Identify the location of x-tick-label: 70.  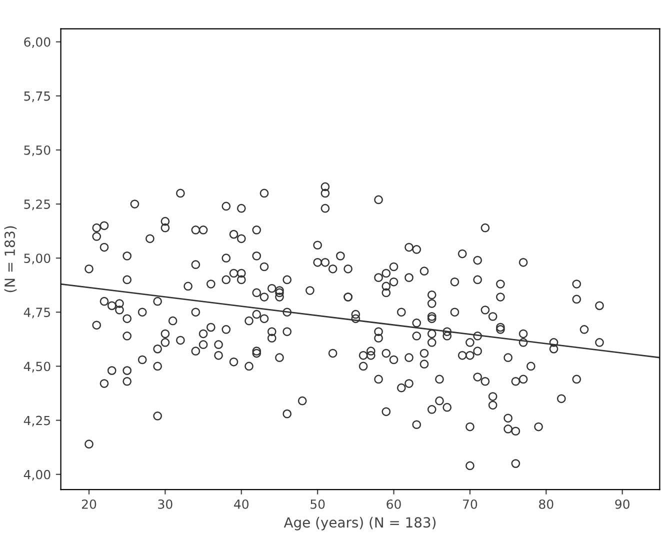
(470, 504).